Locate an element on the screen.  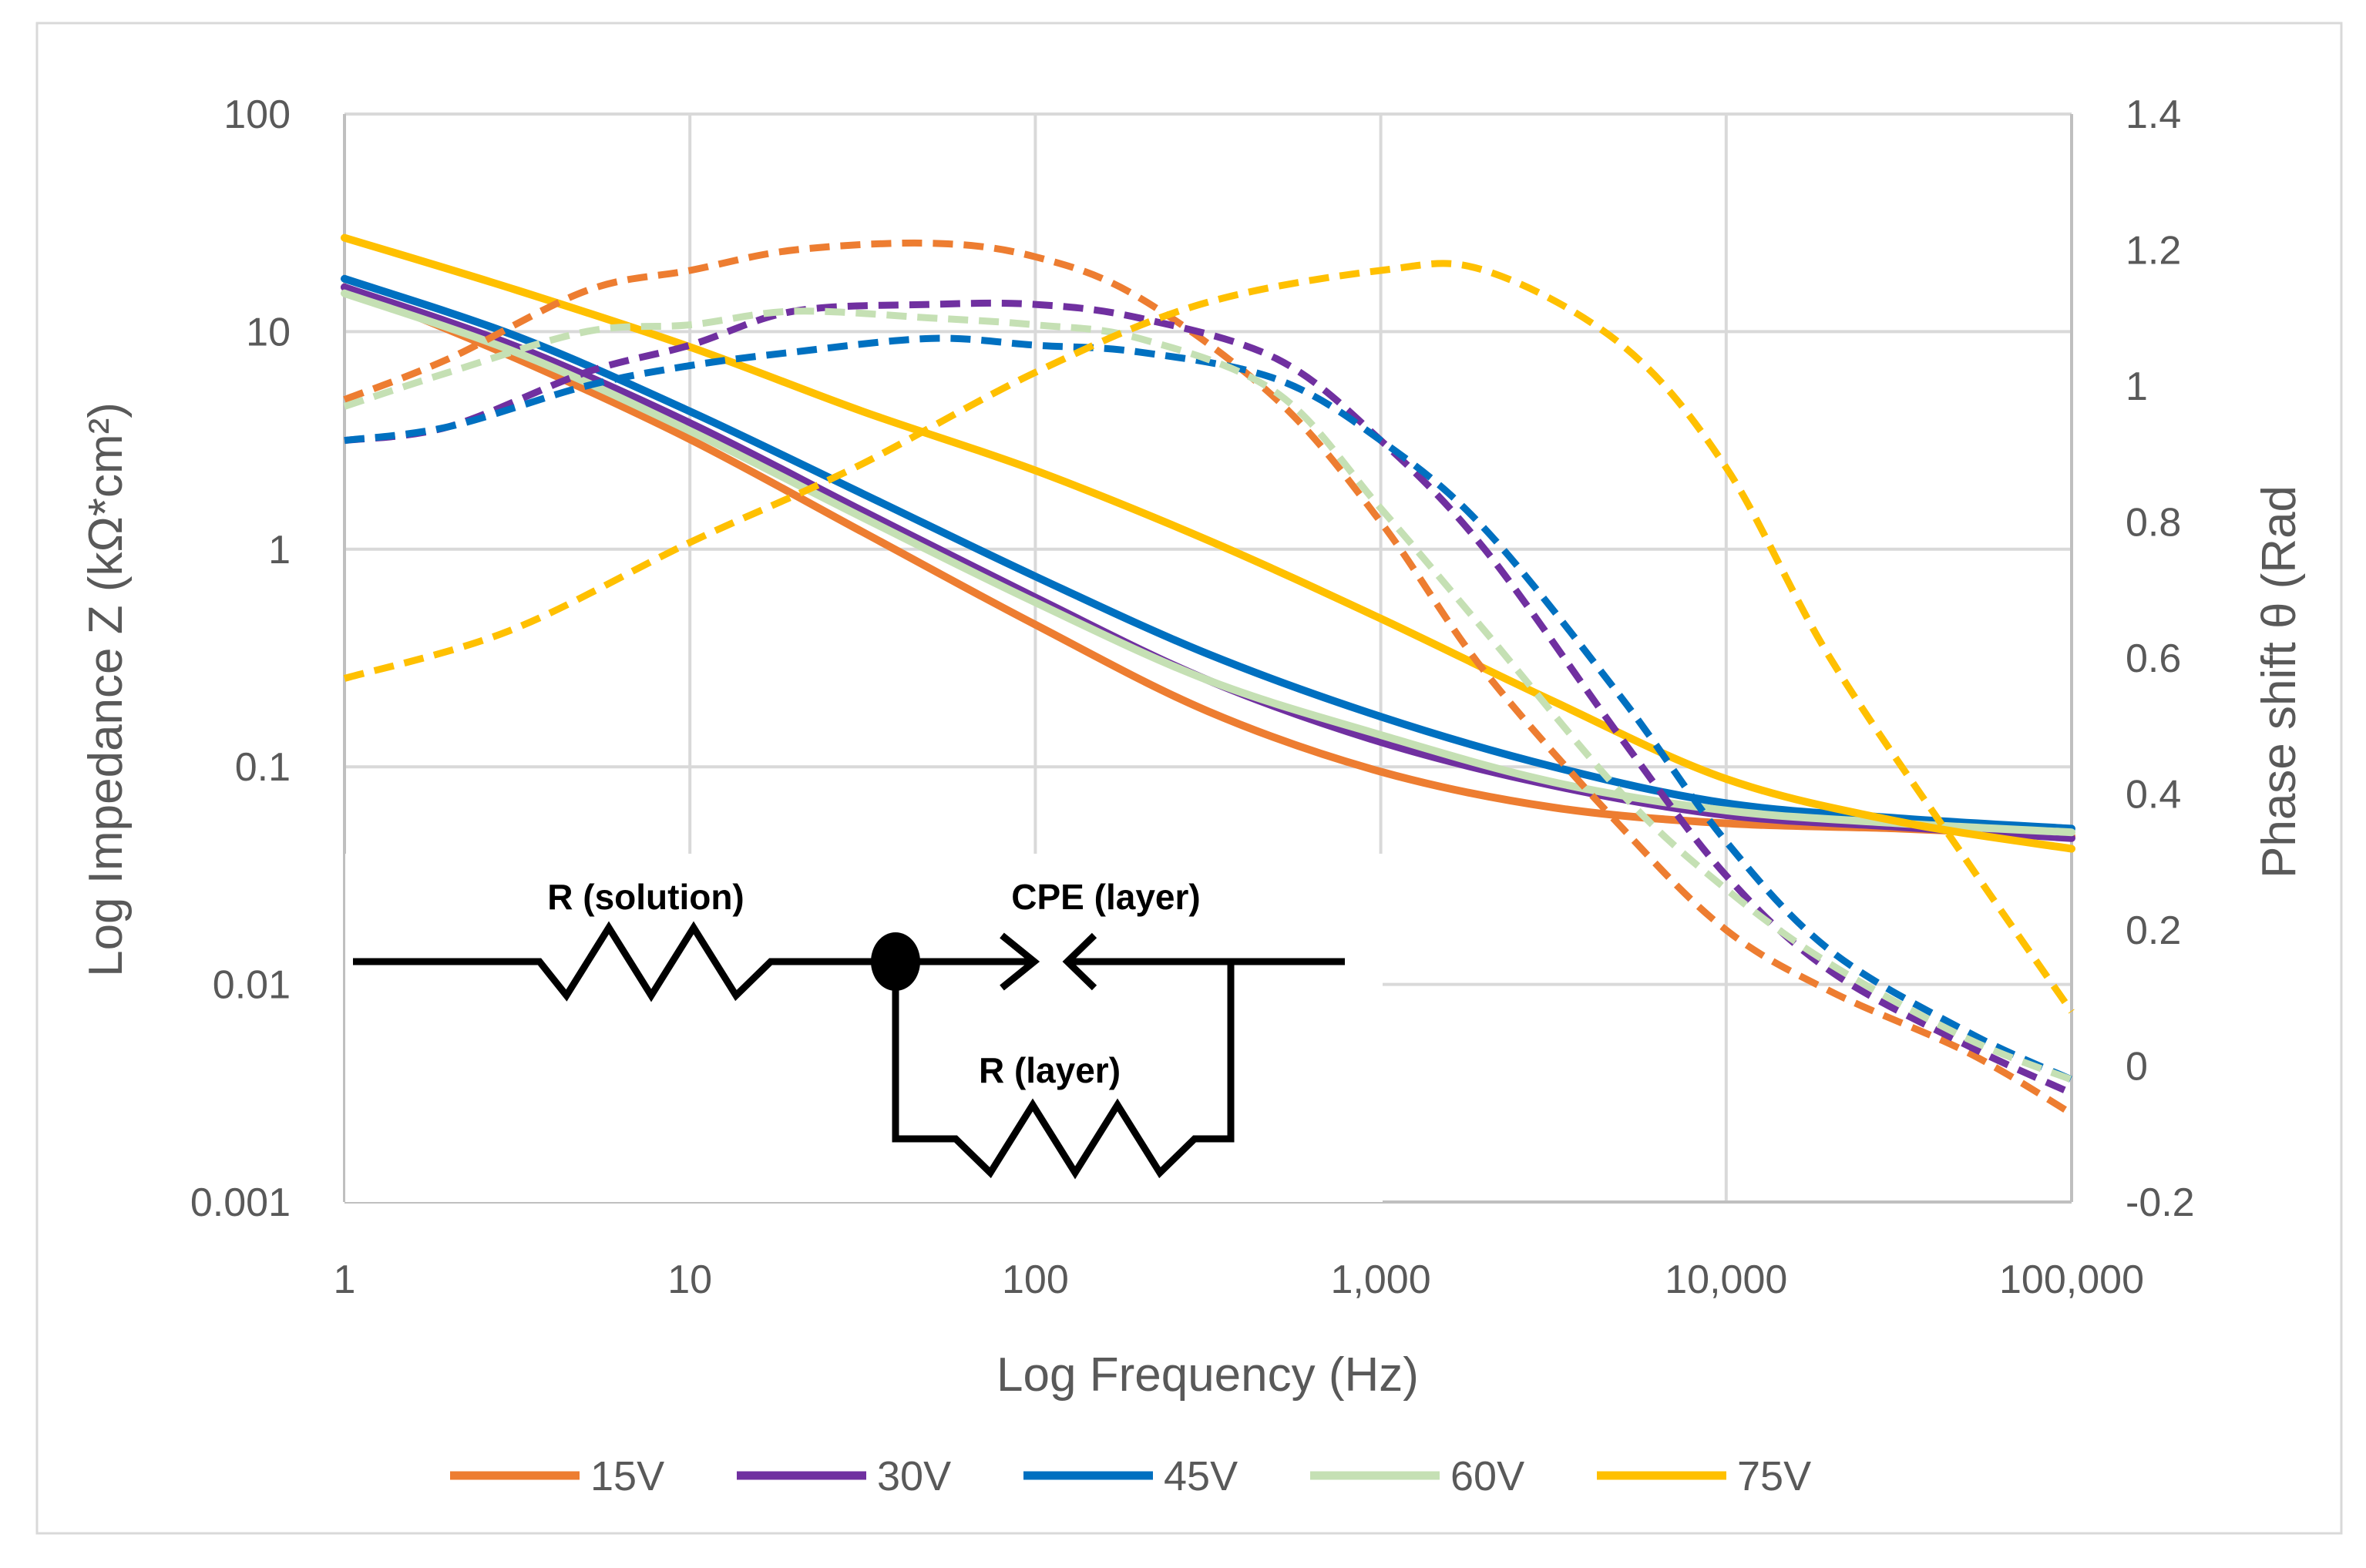
x-tick-label-0: 1 is located at coordinates (345, 1279).